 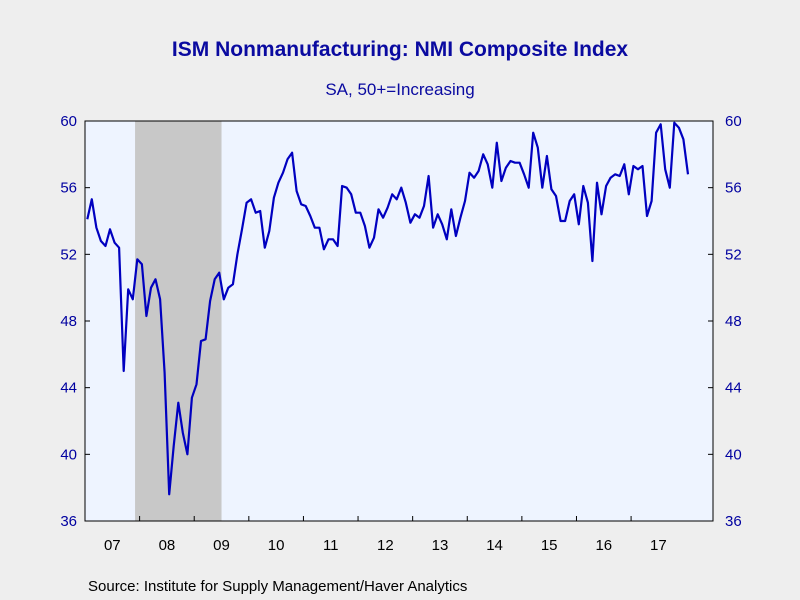 I want to click on x-tick-label: 08, so click(x=167, y=545).